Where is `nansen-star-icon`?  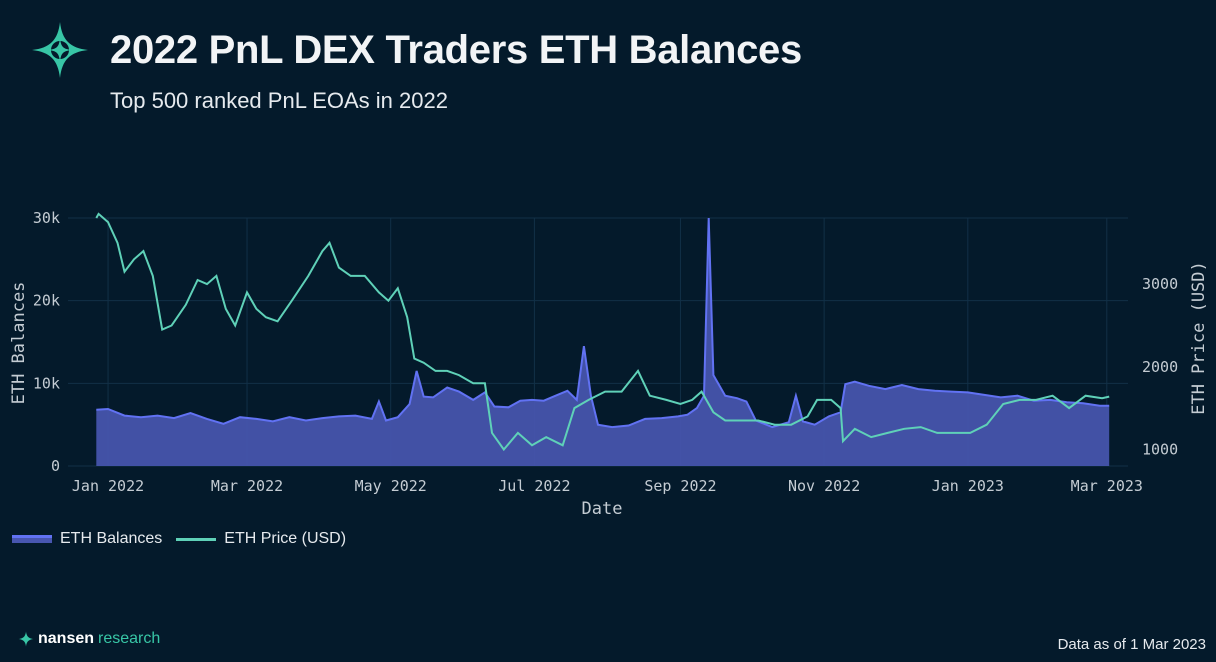
nansen-star-icon is located at coordinates (60, 50).